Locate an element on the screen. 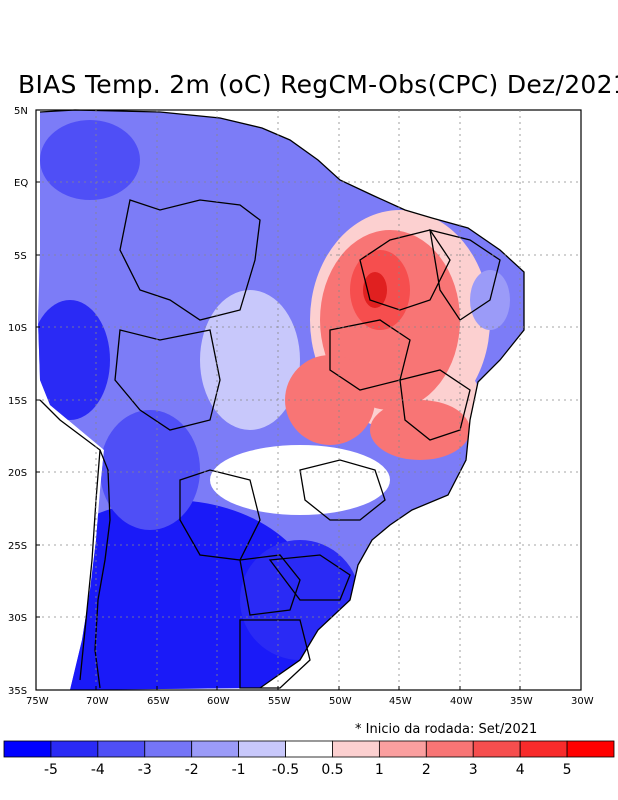 The width and height of the screenshot is (618, 800). colorbar-label: -3 is located at coordinates (145, 770).